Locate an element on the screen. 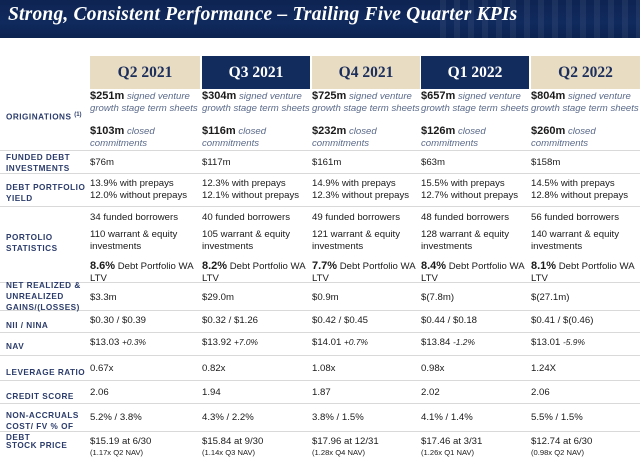 This screenshot has height=460, width=640. ltv-percent: 8.4% is located at coordinates (434, 266).